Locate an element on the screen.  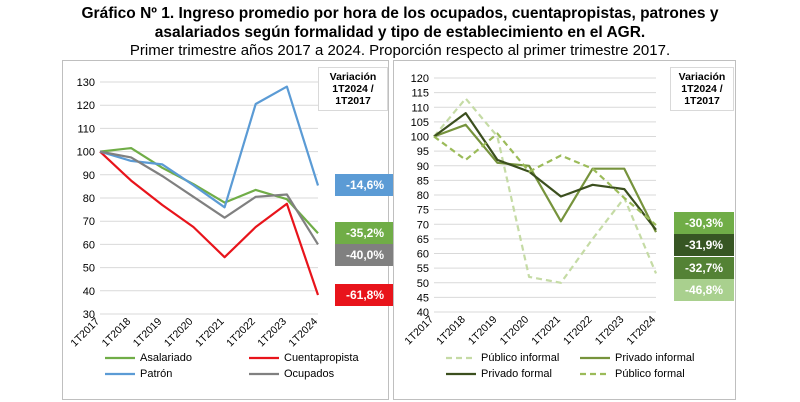
right-variation-badge-1: -31,9% is located at coordinates (704, 245).